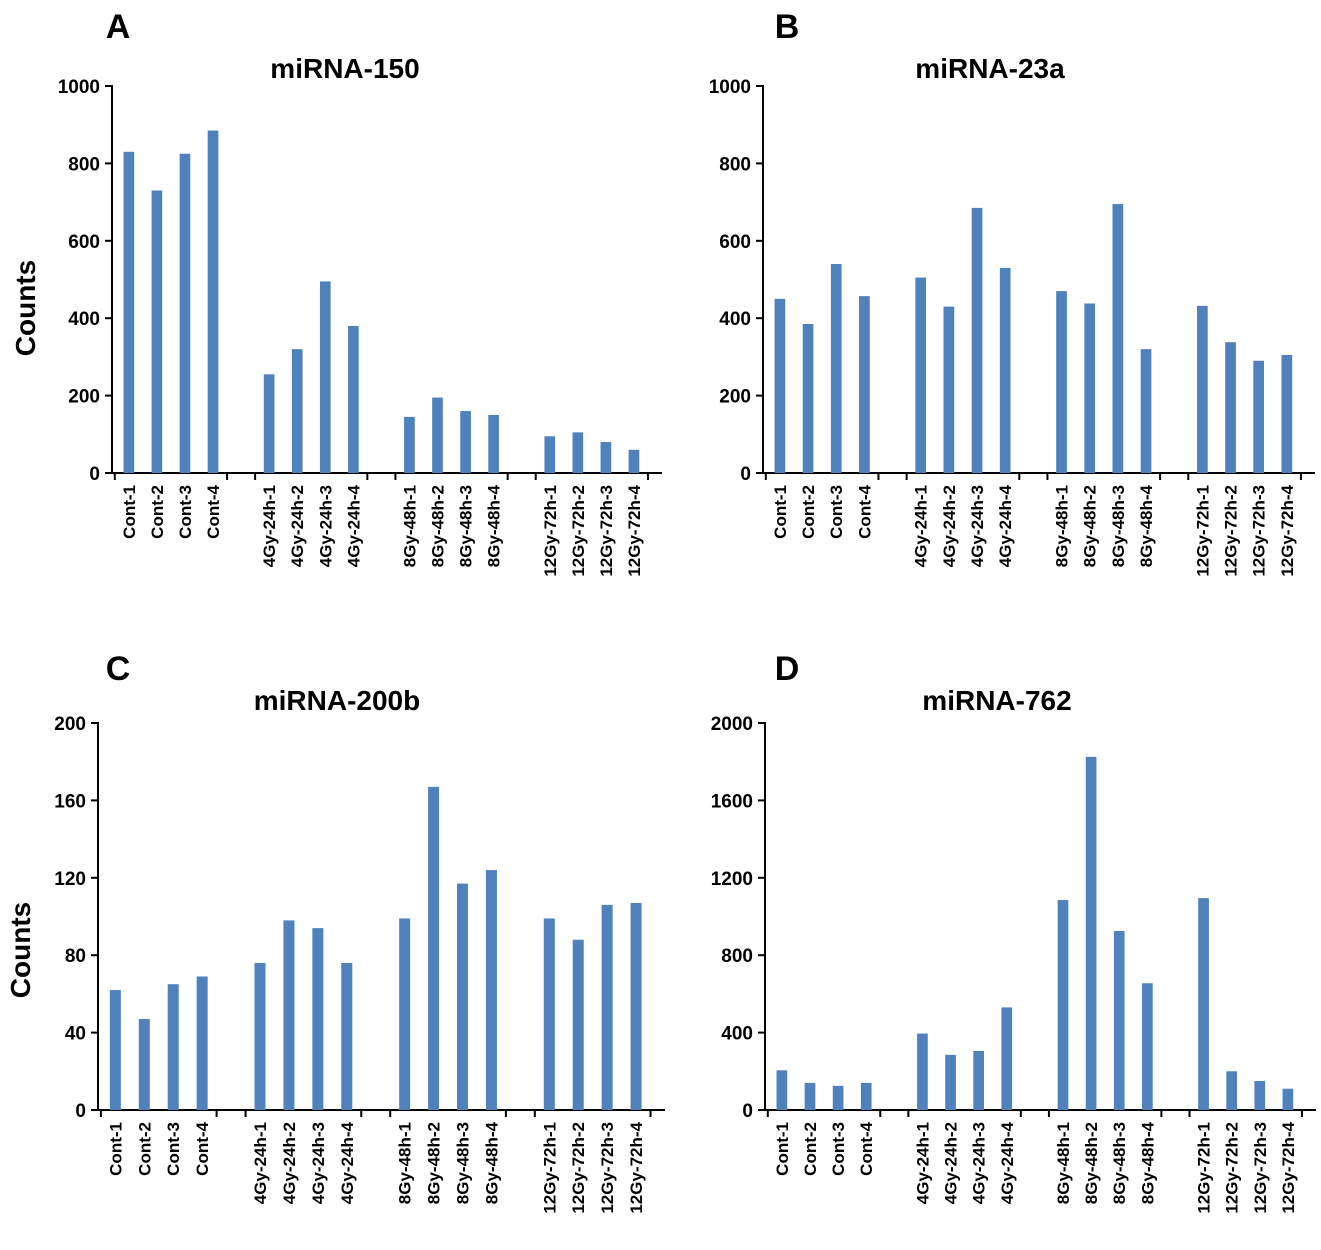 The height and width of the screenshot is (1250, 1321). What do you see at coordinates (996, 700) in the screenshot?
I see `chart-title: miRNA-762` at bounding box center [996, 700].